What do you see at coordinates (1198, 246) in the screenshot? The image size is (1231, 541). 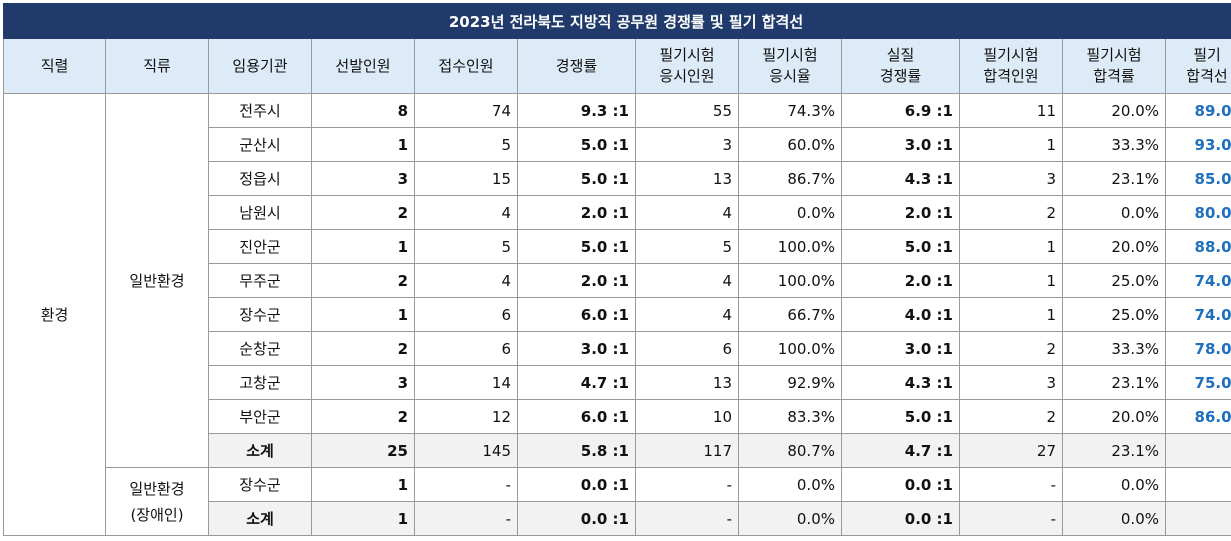 I see `cutoff-cell: 88.00` at bounding box center [1198, 246].